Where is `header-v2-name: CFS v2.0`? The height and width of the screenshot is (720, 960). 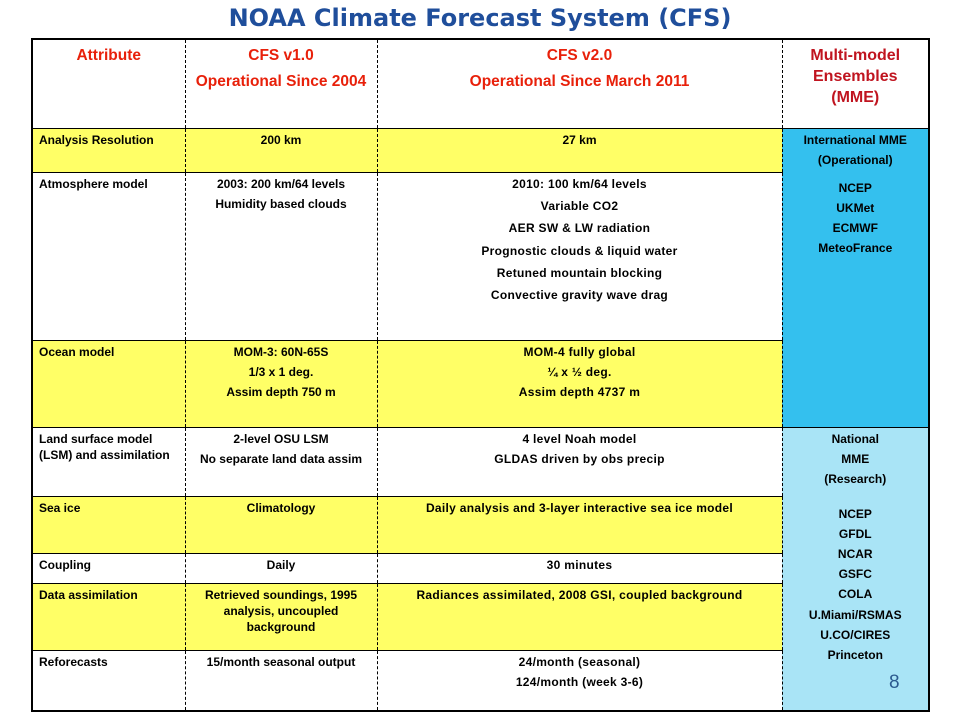
header-v2-name: CFS v2.0 is located at coordinates (579, 55).